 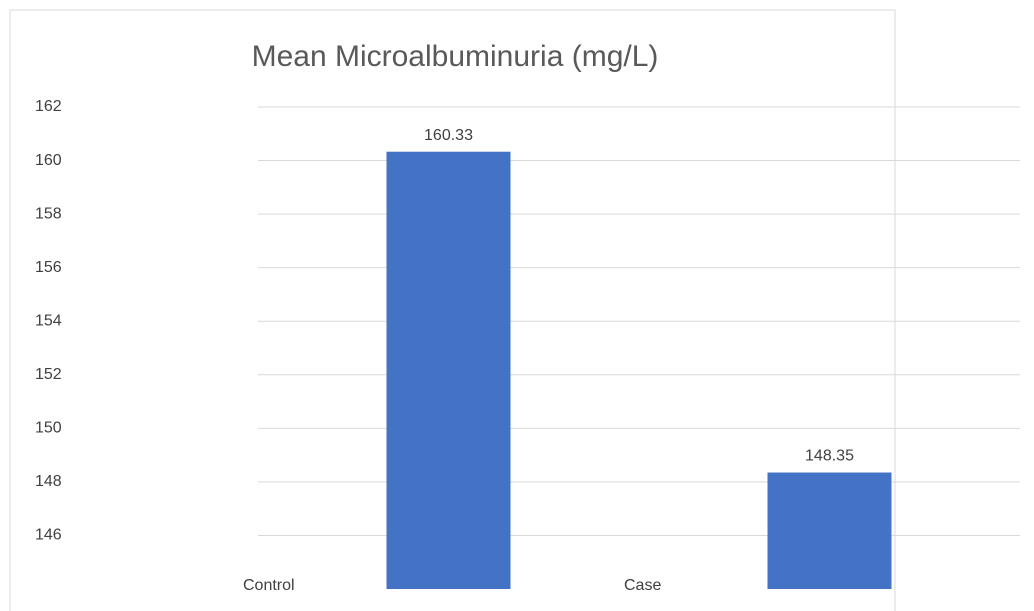 What do you see at coordinates (269, 585) in the screenshot?
I see `x-tick-label: Control` at bounding box center [269, 585].